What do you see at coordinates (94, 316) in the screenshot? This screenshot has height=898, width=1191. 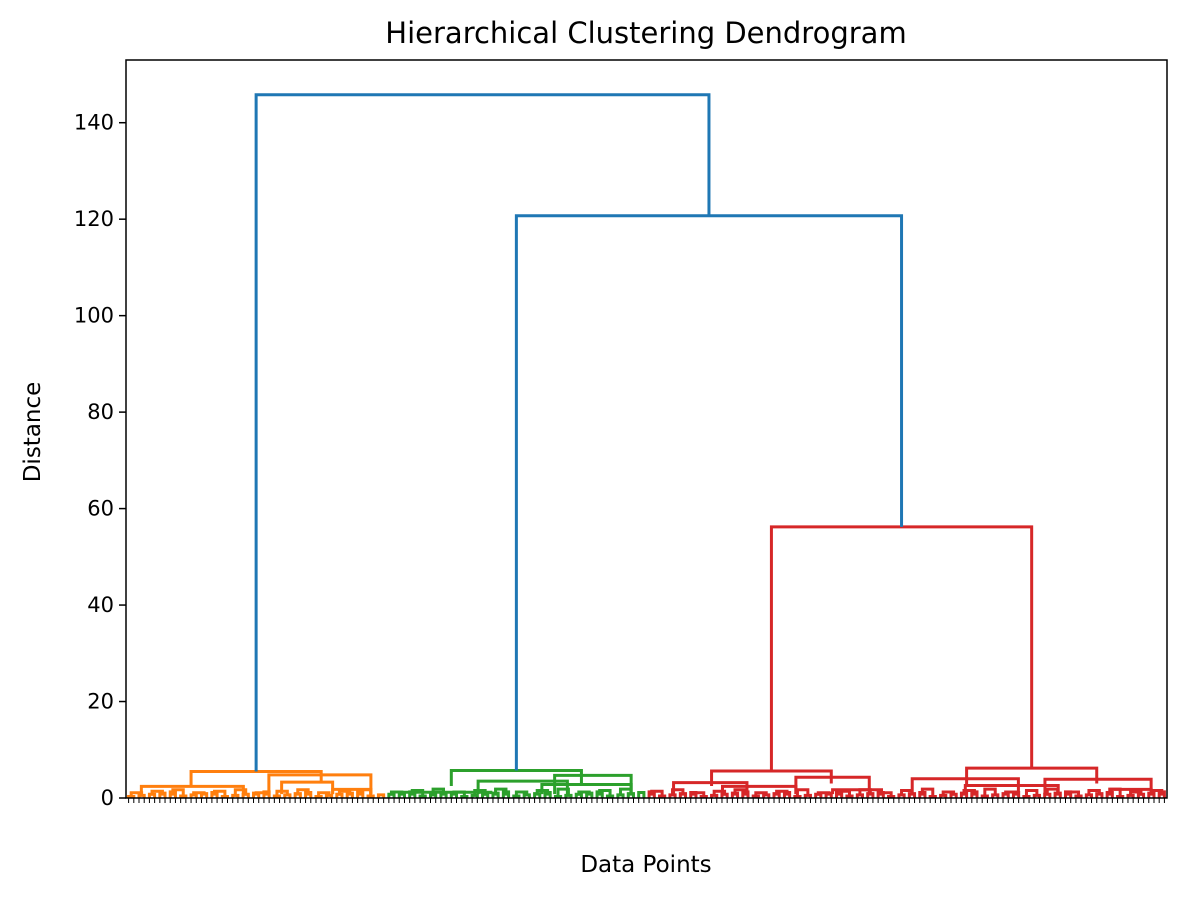 I see `y-tick-label: 100` at bounding box center [94, 316].